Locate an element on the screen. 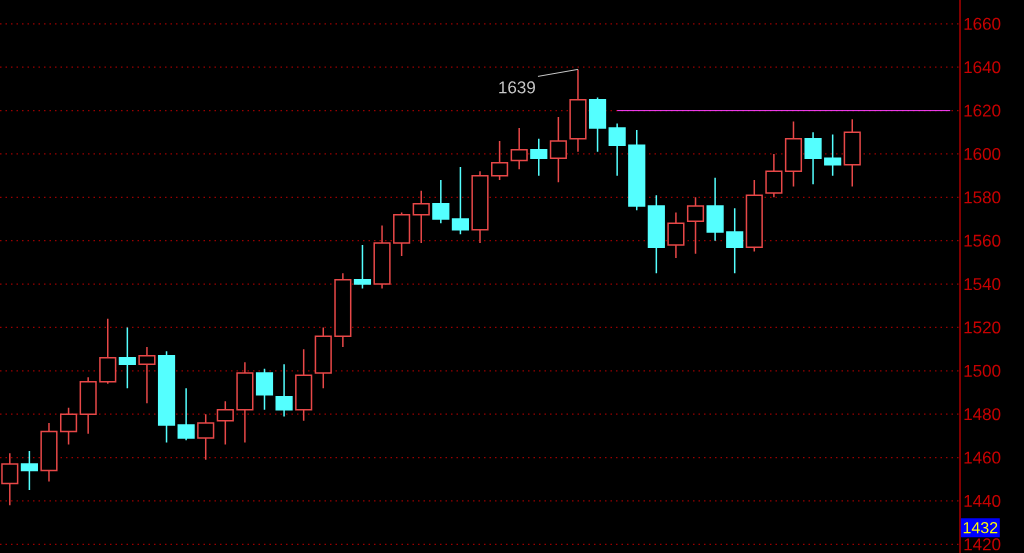 The width and height of the screenshot is (1024, 553). y-tick-label: 1520 is located at coordinates (982, 327).